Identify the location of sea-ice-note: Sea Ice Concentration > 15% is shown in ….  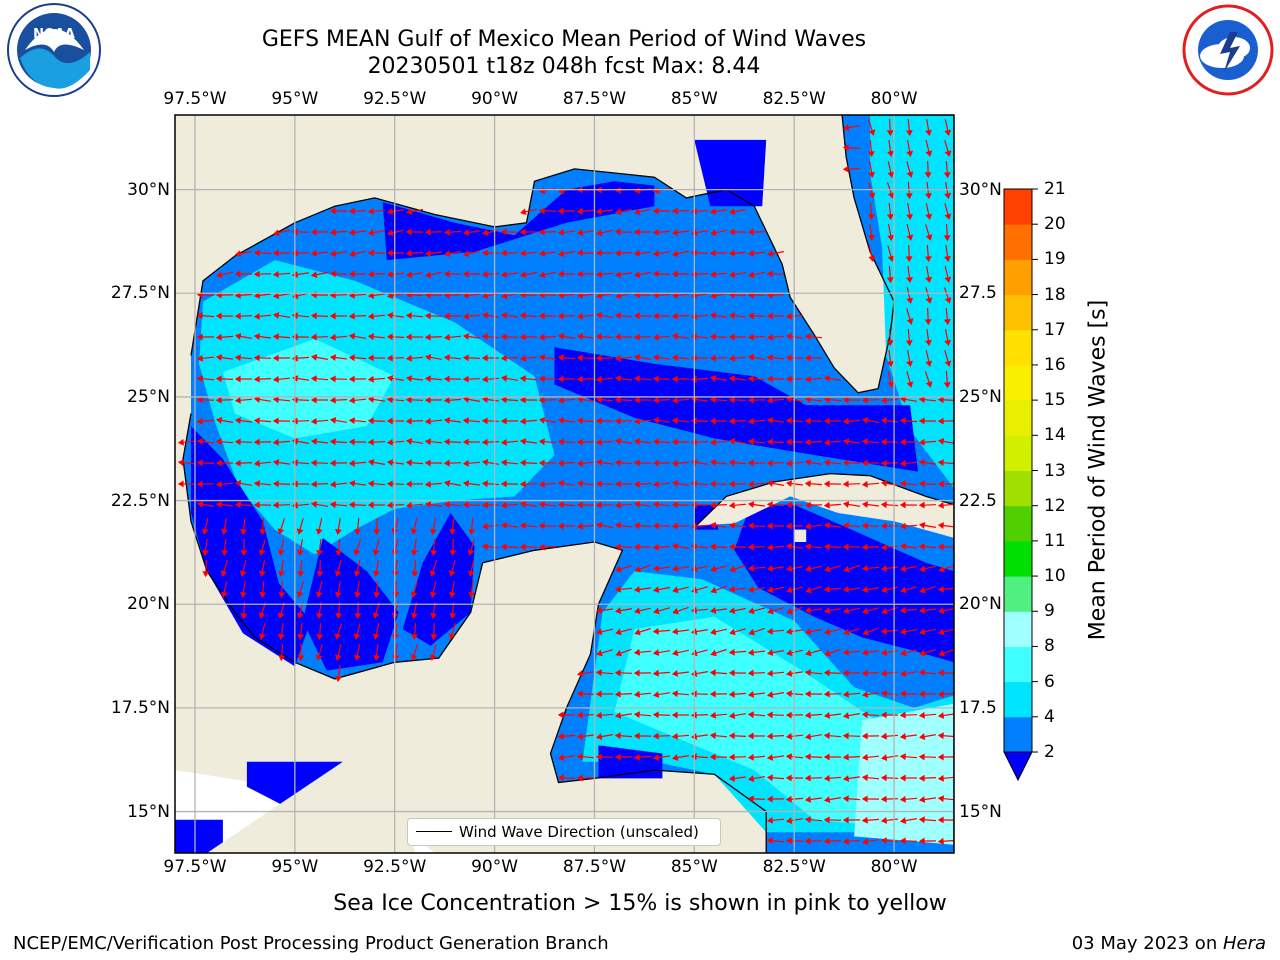
(640, 903).